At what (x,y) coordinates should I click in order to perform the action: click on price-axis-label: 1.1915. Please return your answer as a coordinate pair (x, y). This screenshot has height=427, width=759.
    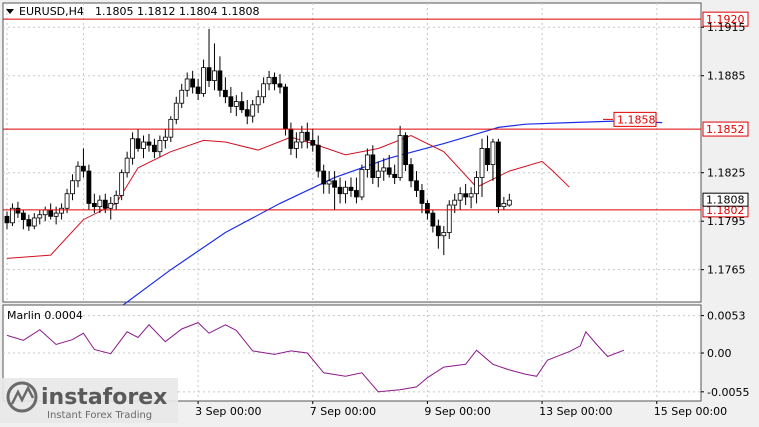
    Looking at the image, I should click on (726, 27).